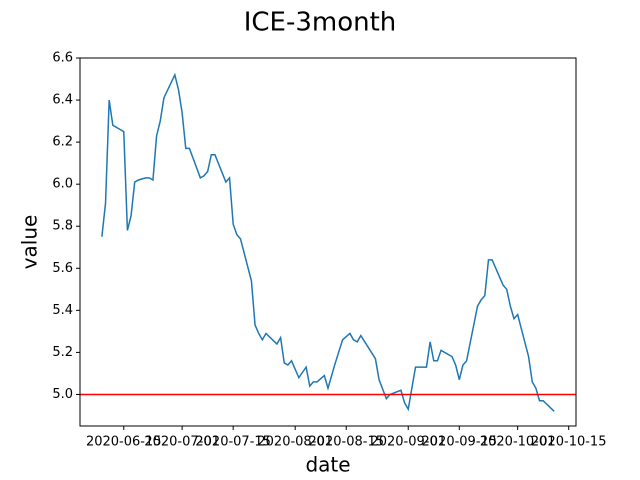  Describe the element at coordinates (346, 442) in the screenshot. I see `x-tick-label: 2020-08-15` at that location.